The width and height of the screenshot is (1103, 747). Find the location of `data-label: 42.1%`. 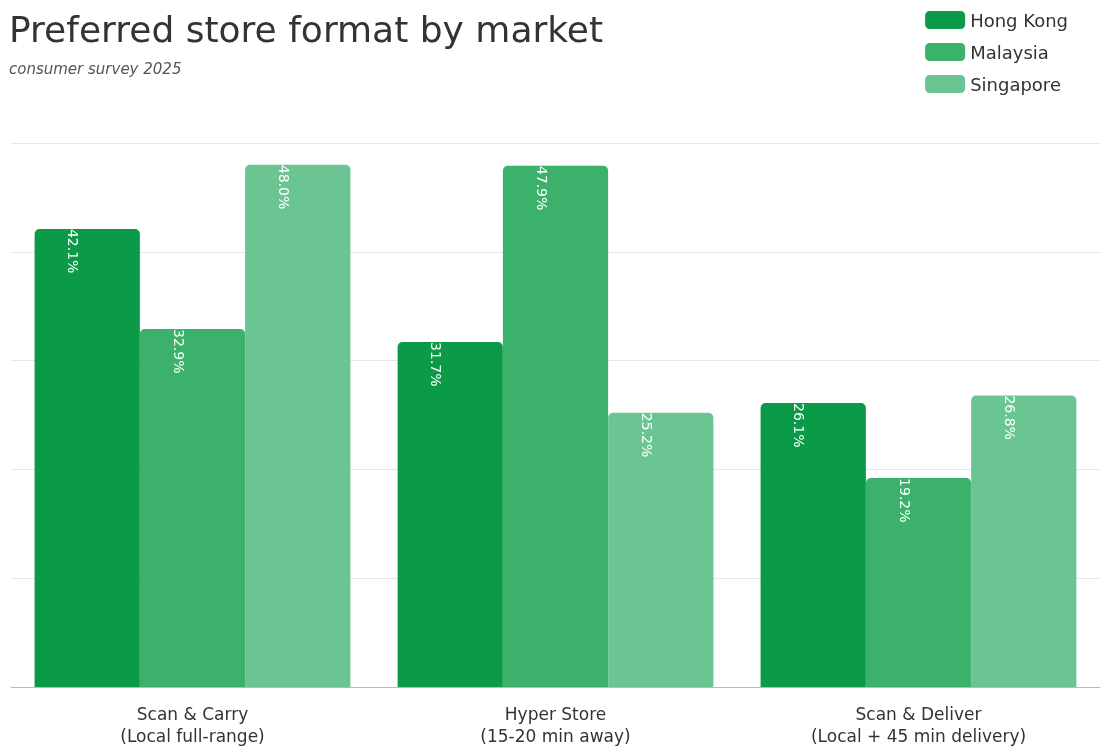

data-label: 42.1% is located at coordinates (73, 251).